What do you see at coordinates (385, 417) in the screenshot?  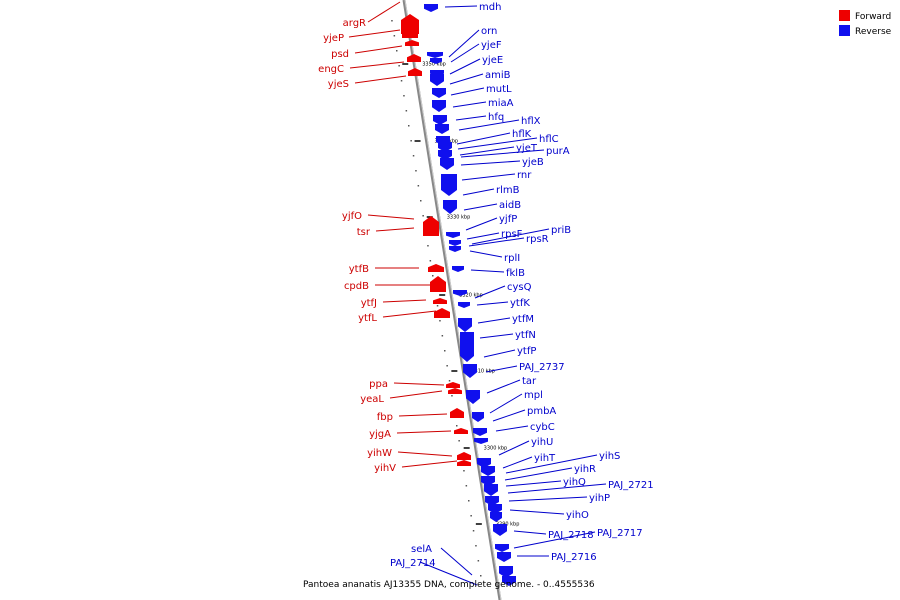 I see `gene-label-fbp: fbp` at bounding box center [385, 417].